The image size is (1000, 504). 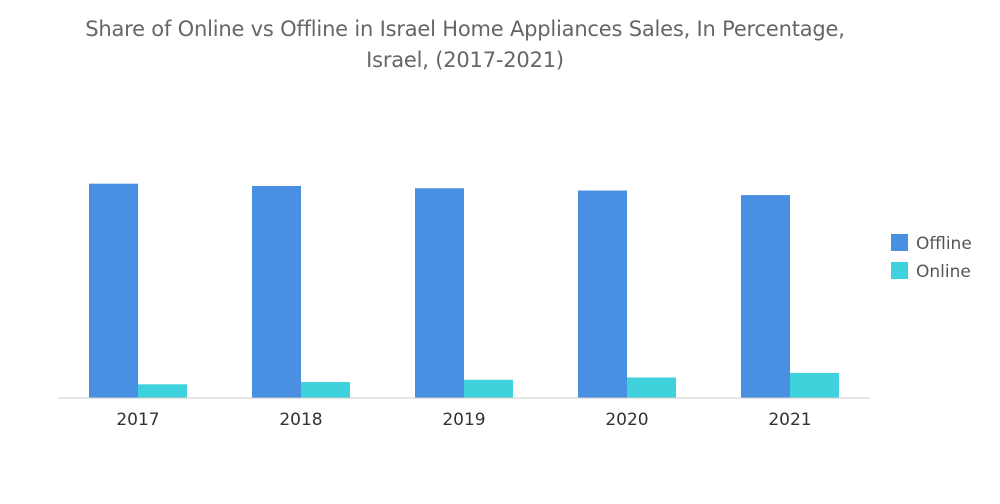 I want to click on legend-swatch-offline, so click(x=899, y=242).